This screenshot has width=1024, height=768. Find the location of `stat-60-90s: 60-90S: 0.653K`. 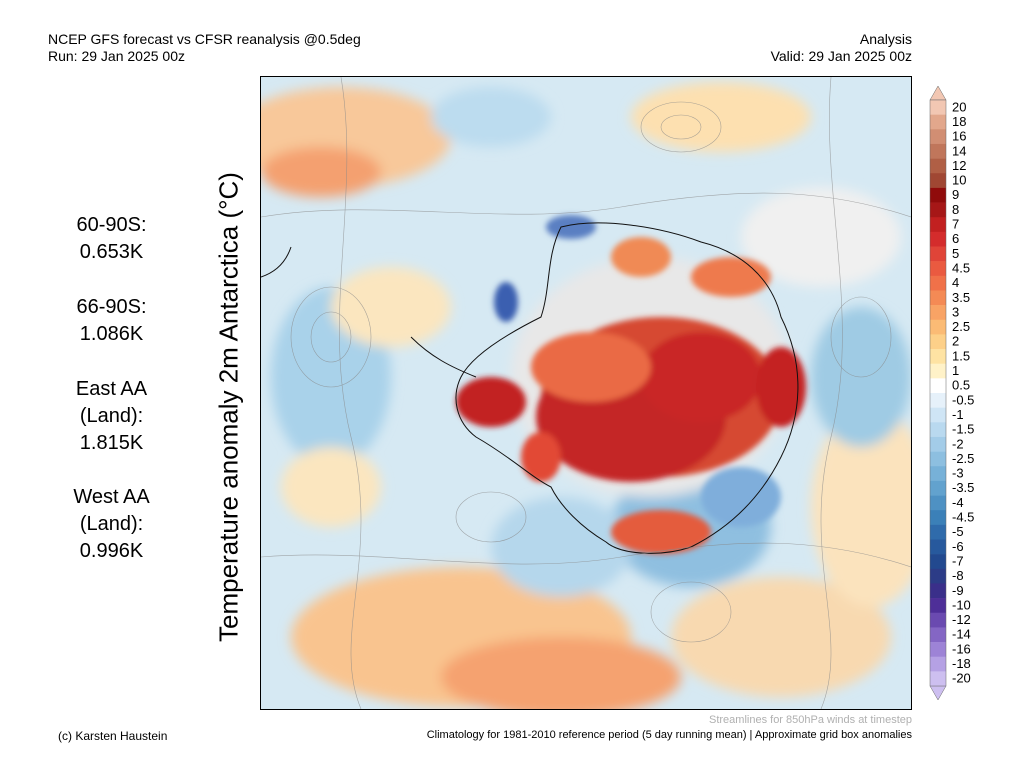

stat-60-90s: 60-90S: 0.653K is located at coordinates (111, 239).